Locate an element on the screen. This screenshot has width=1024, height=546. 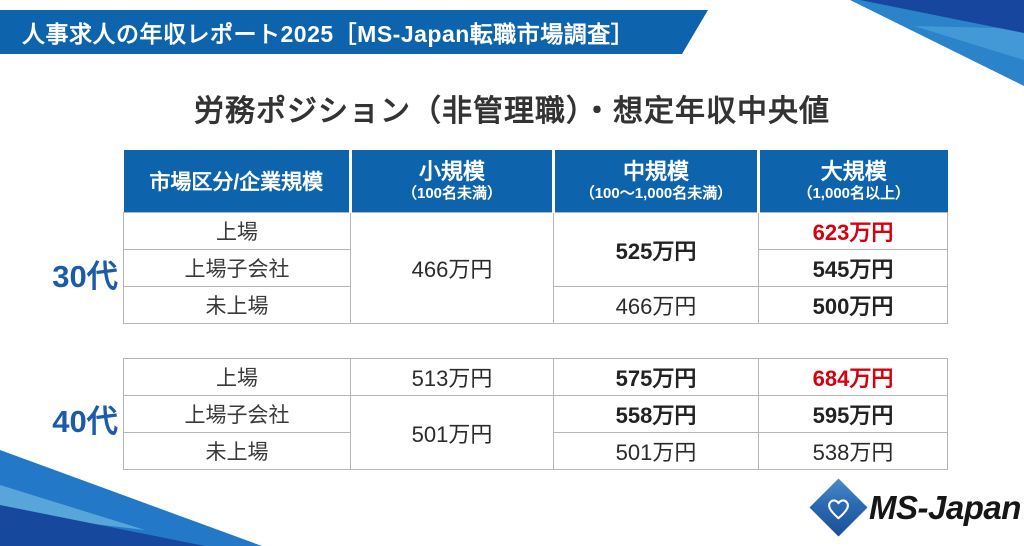
decoration-top-right-mid is located at coordinates (937, 43).